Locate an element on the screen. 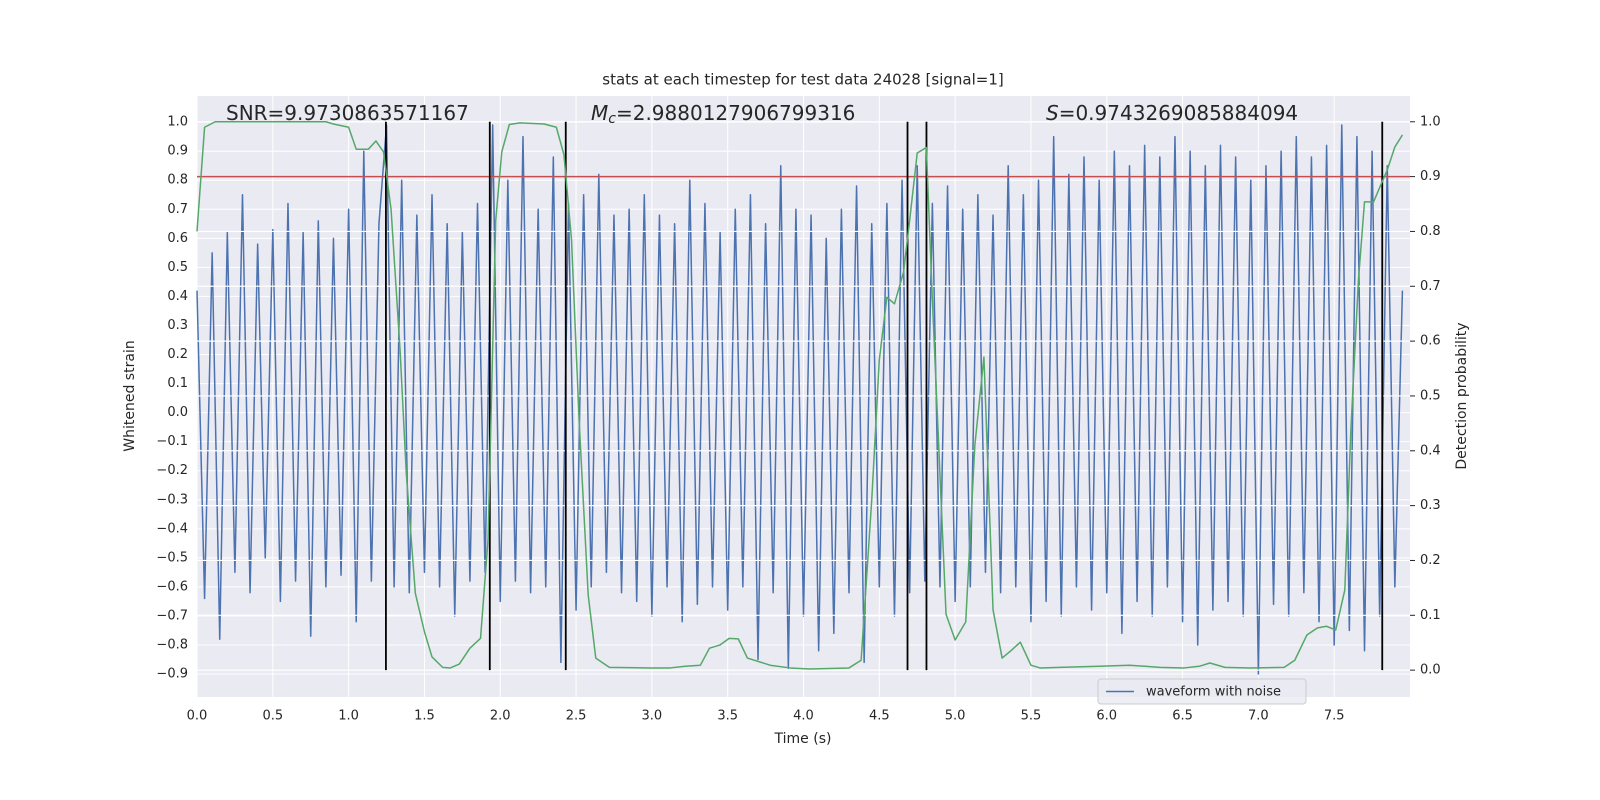 The height and width of the screenshot is (800, 1600). y-tick-label: −0.2 is located at coordinates (172, 470).